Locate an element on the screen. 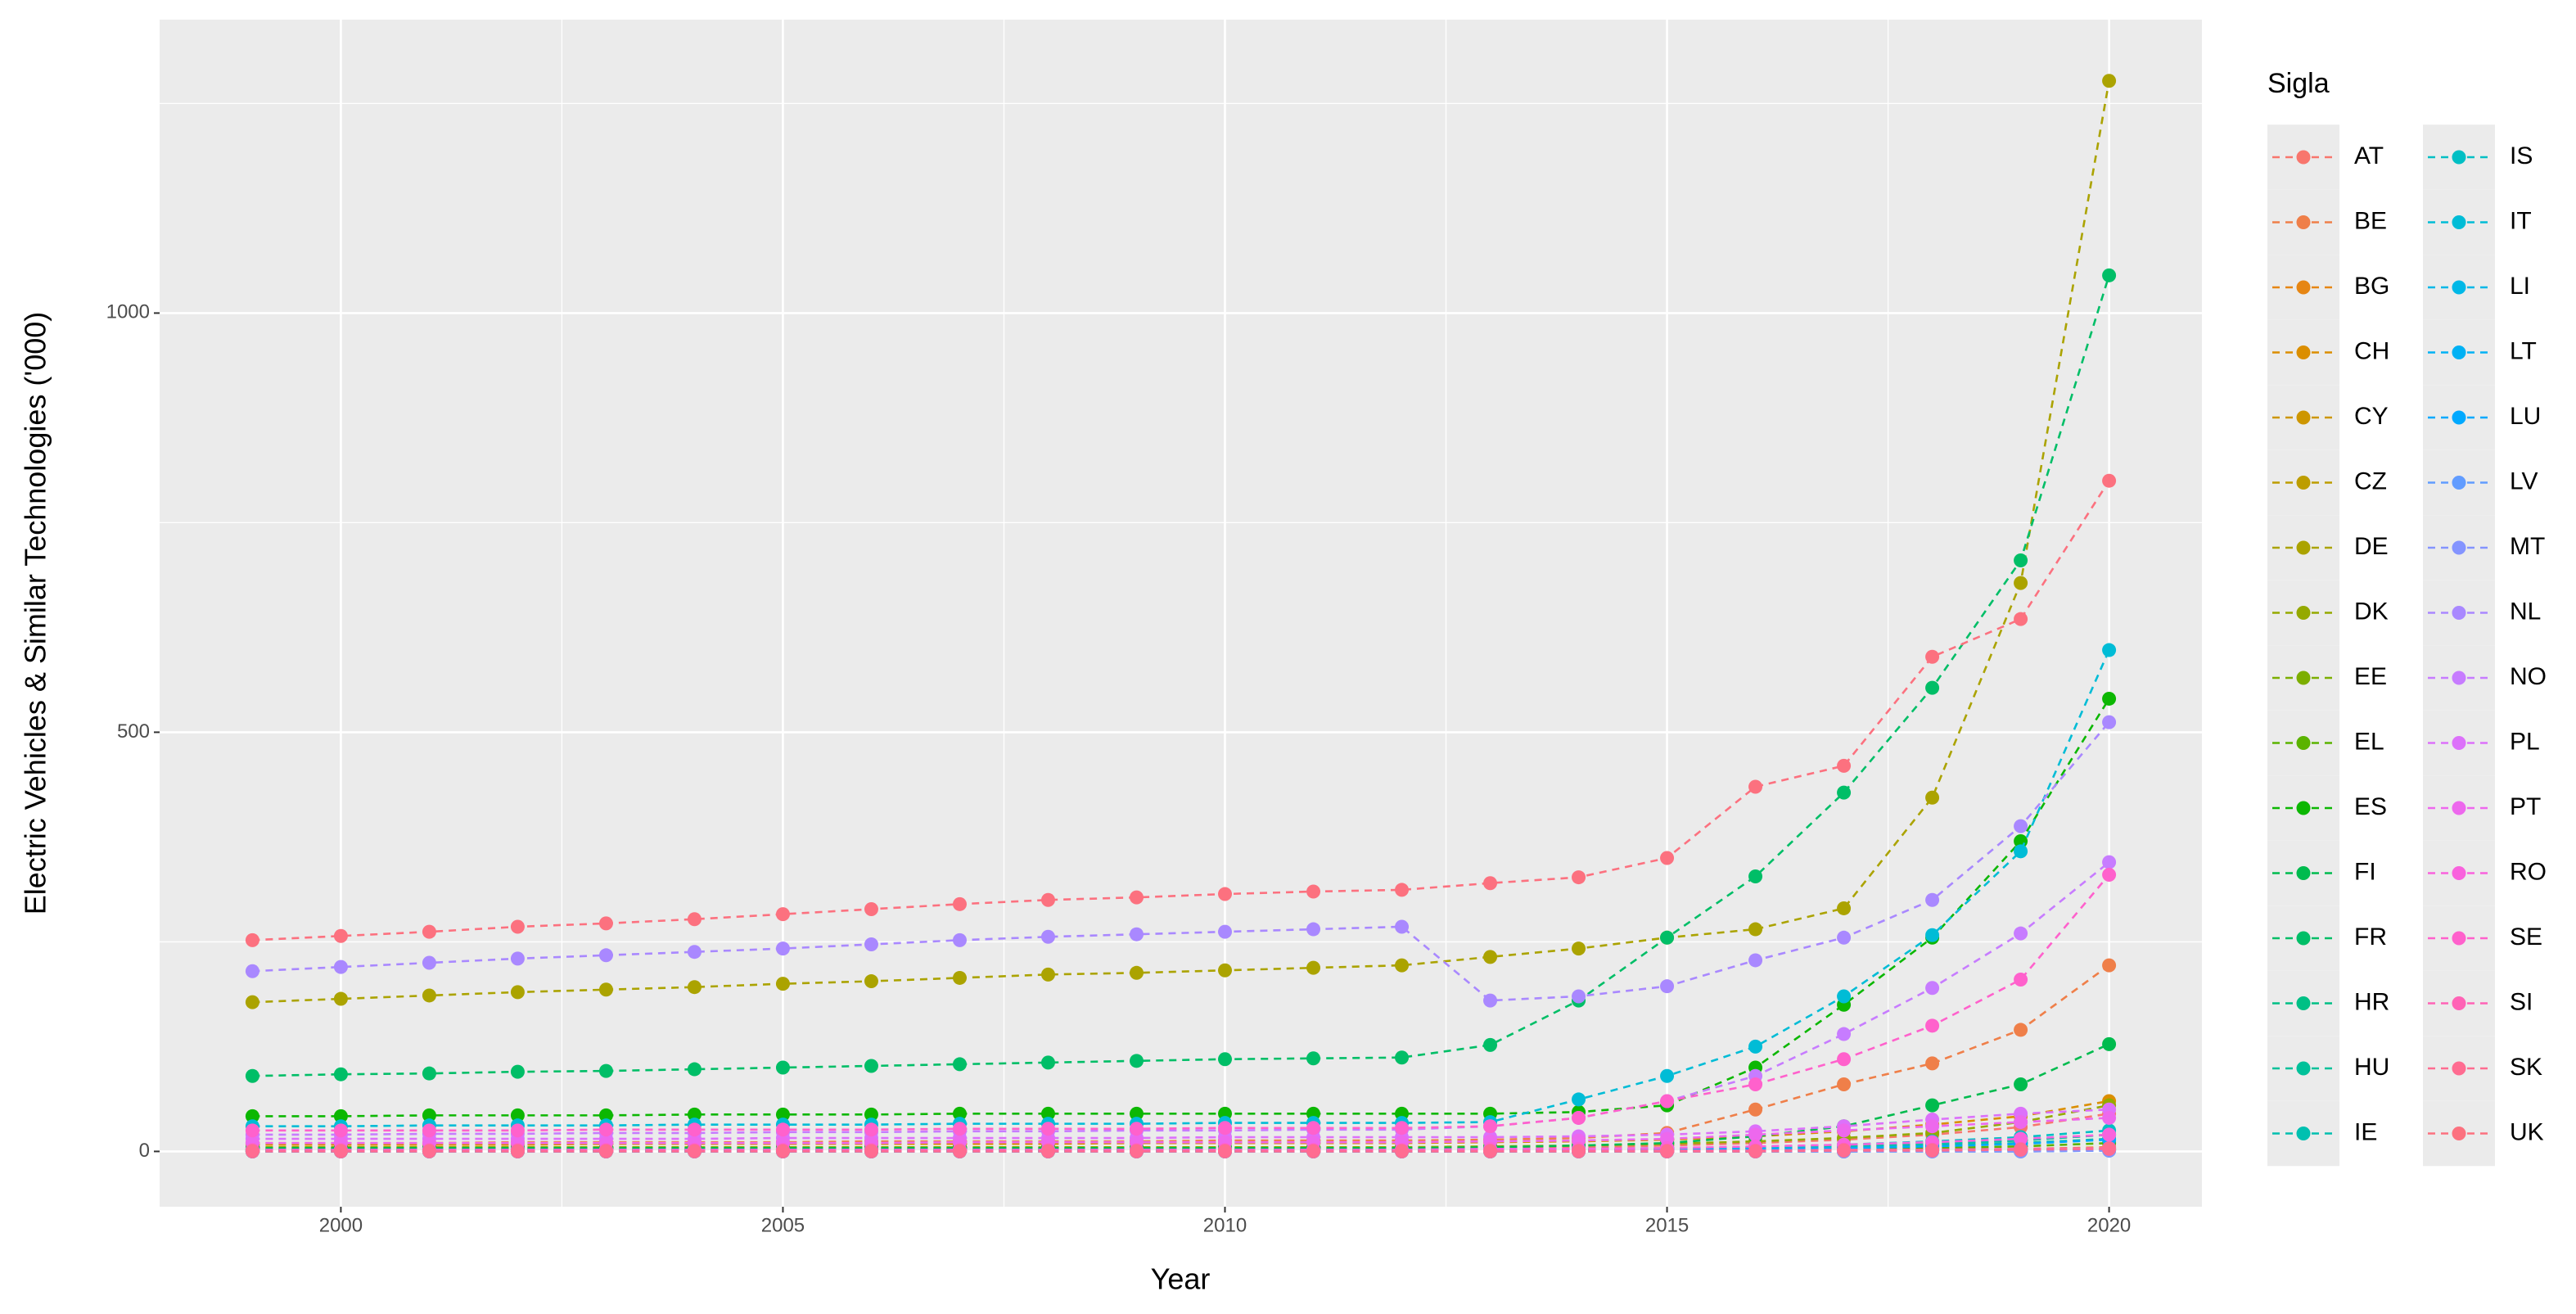  legend-label: FI is located at coordinates (2365, 871).